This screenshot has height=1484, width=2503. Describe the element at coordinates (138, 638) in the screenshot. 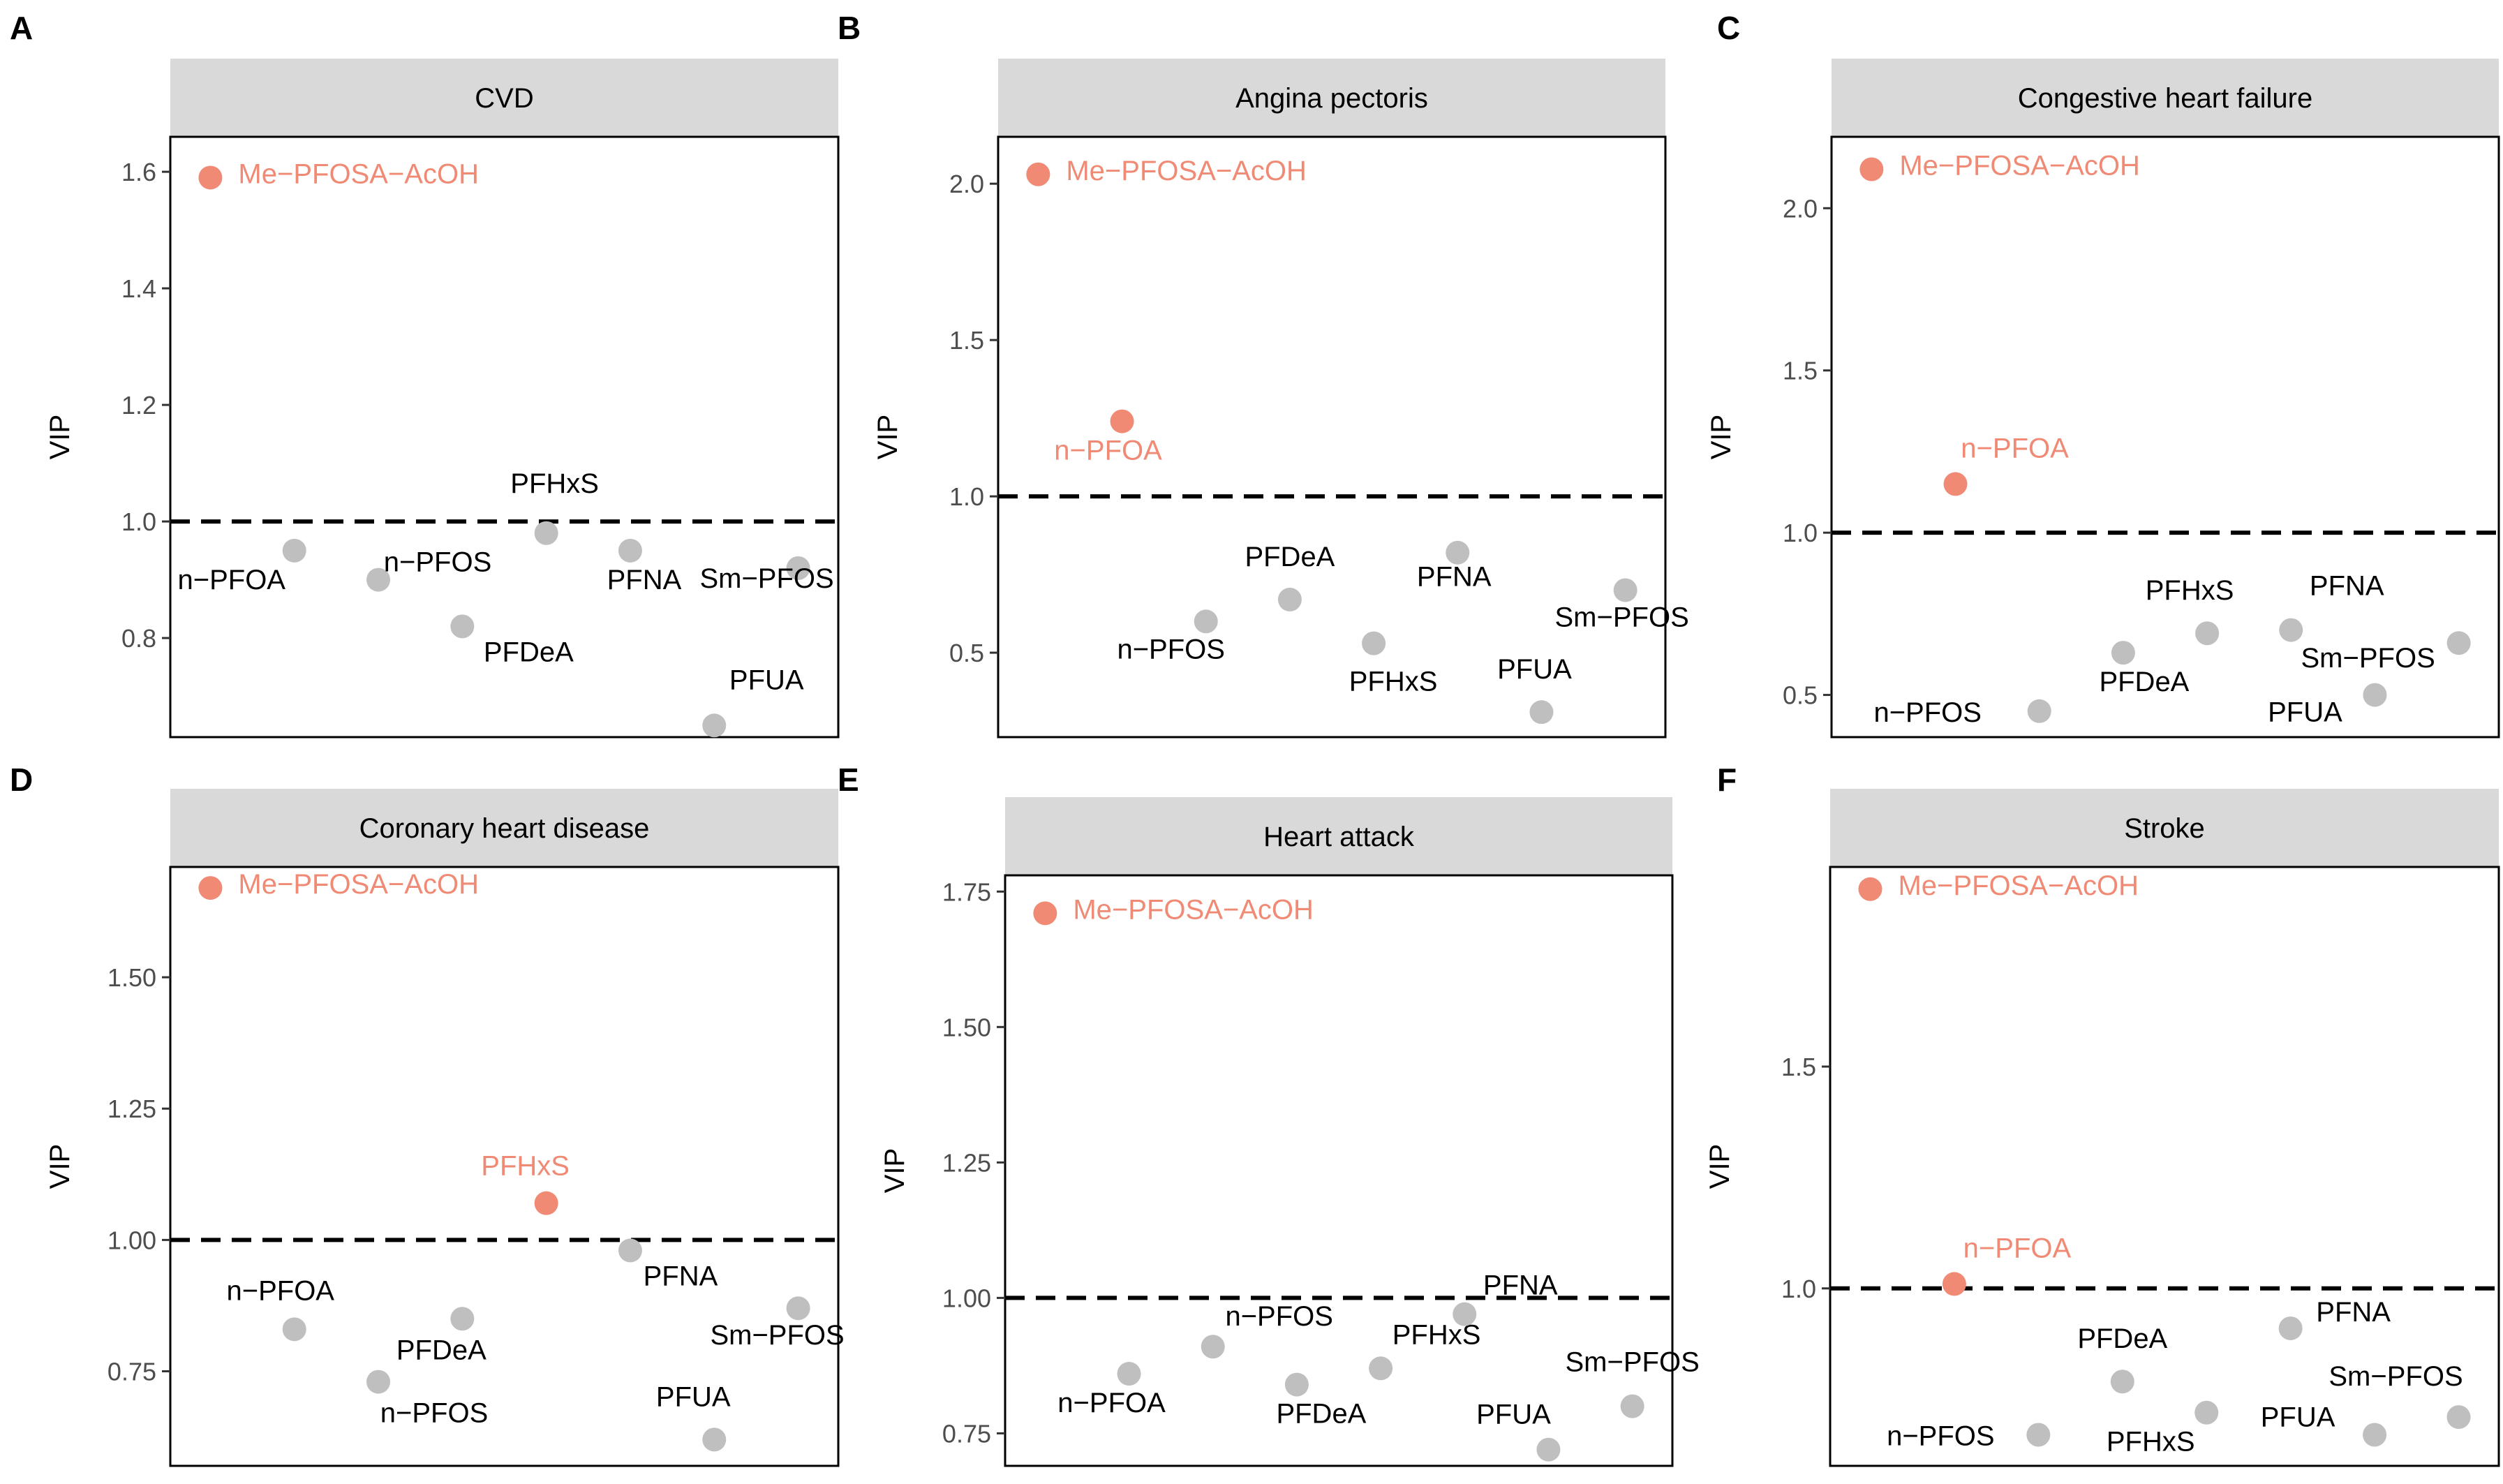

I see `y-tick-label: 0.8` at that location.